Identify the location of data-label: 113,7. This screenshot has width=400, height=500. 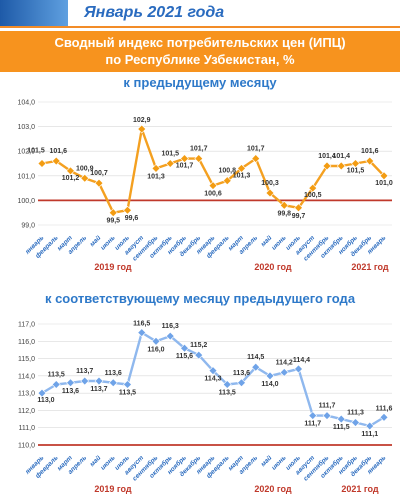
(98, 389).